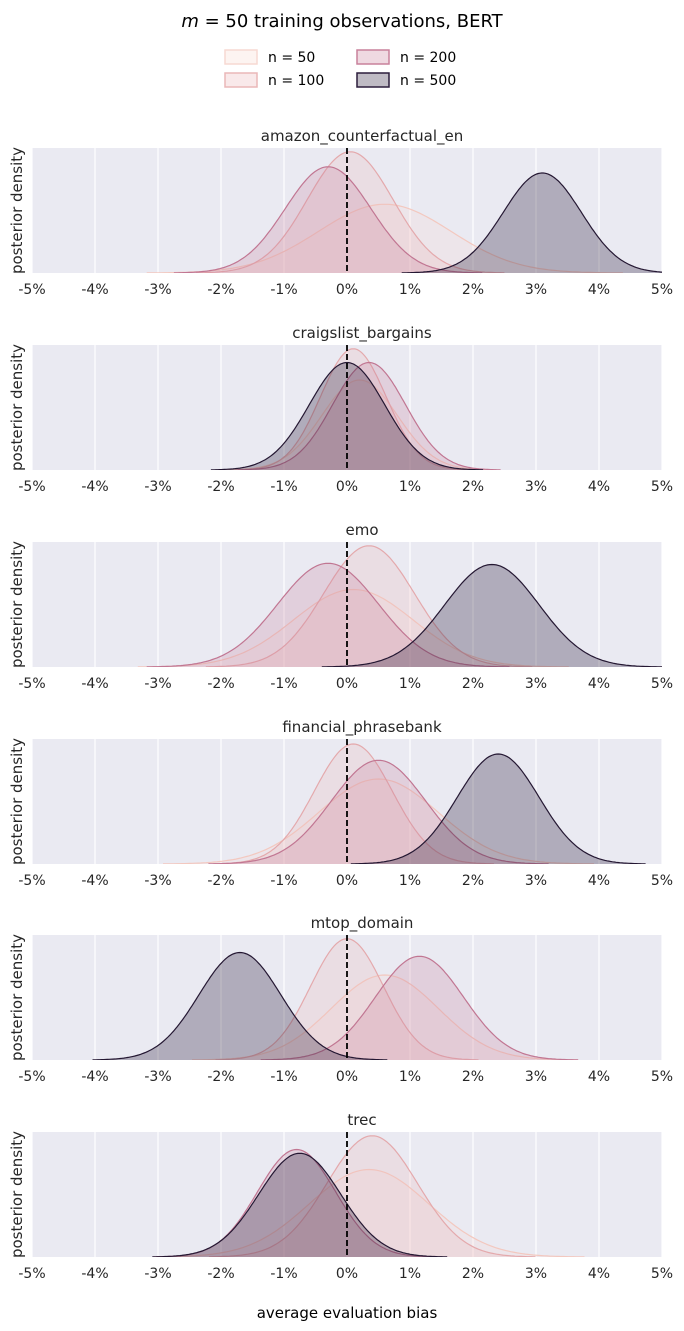 Image resolution: width=684 pixels, height=1331 pixels. I want to click on x-axis-label: average evaluation bias, so click(347, 1313).